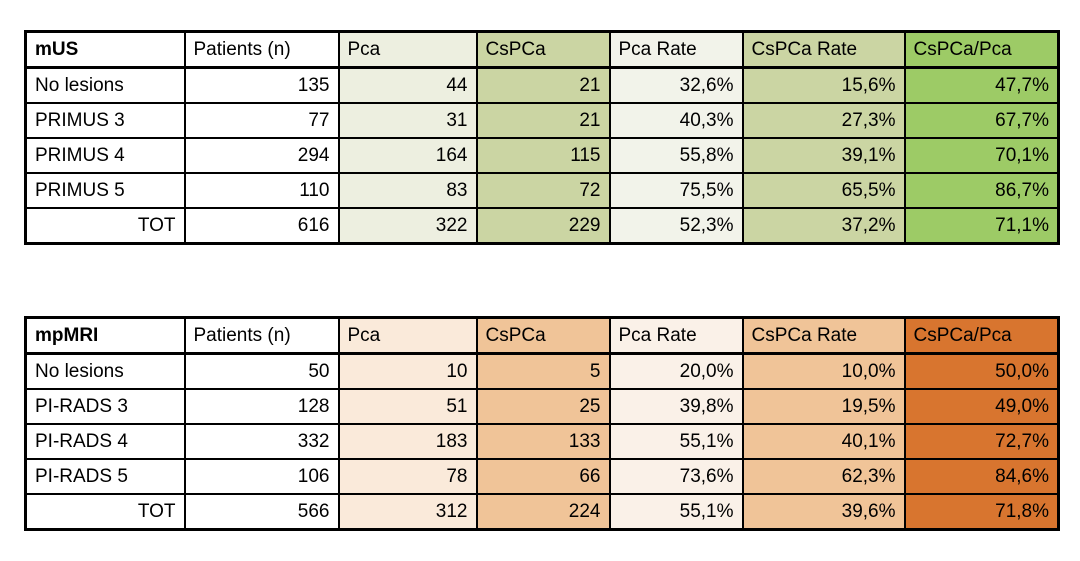 The image size is (1080, 561). Describe the element at coordinates (261, 85) in the screenshot. I see `mus-no-lesions-patients-n: 135` at that location.